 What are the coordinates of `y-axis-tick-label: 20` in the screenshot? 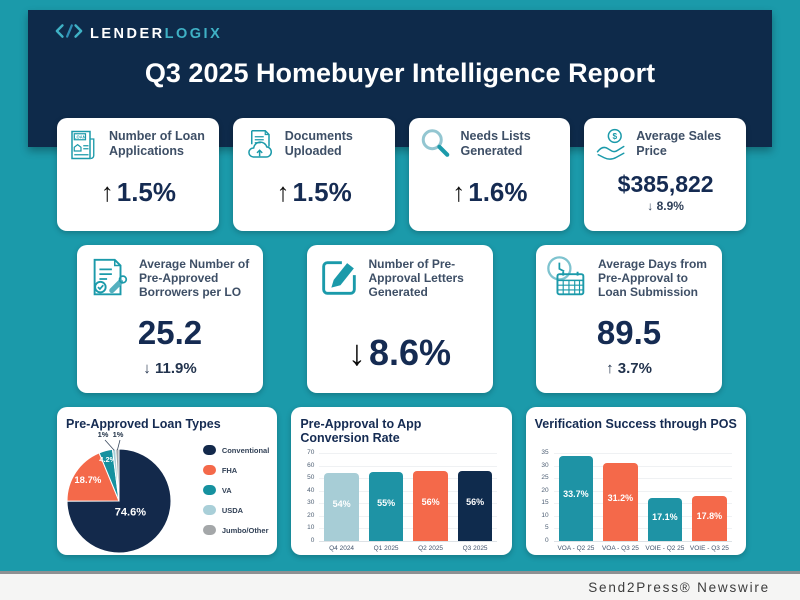 It's located at (311, 515).